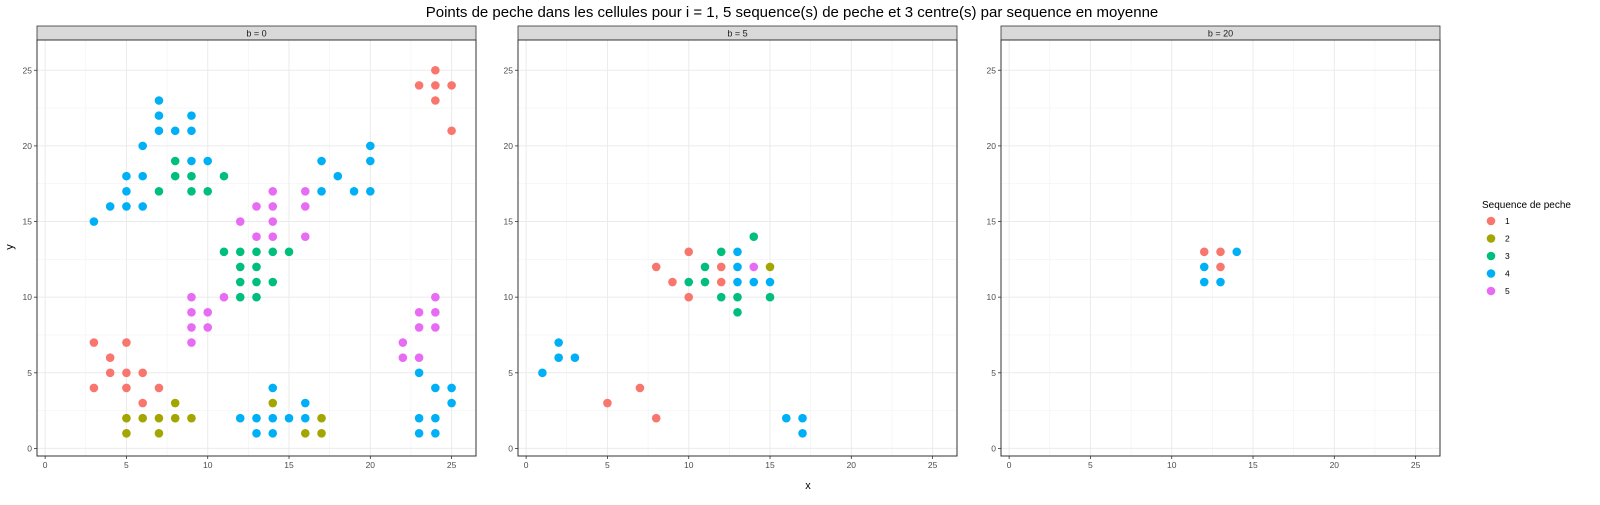  Describe the element at coordinates (993, 373) in the screenshot. I see `y-tick-label: 5` at that location.